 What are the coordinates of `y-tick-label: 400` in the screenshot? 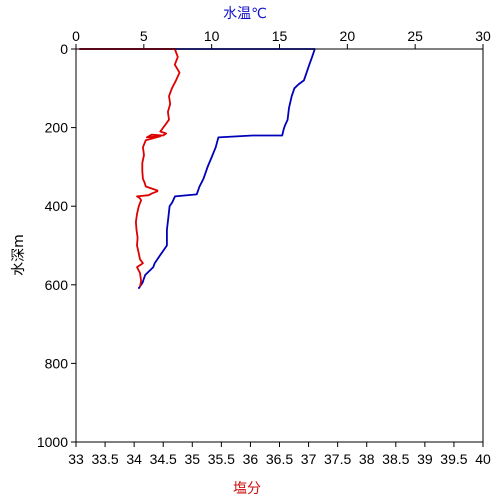 It's located at (57, 206).